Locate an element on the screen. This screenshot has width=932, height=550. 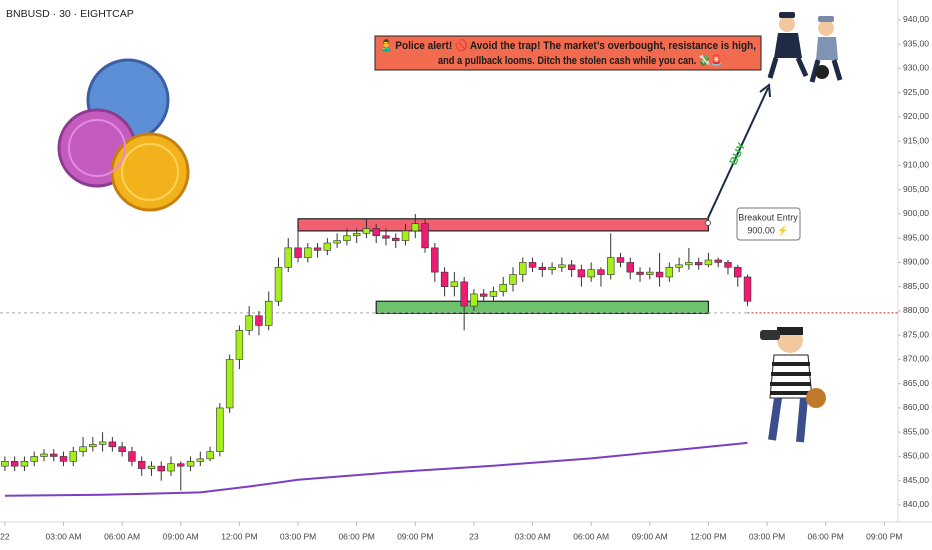
y-tick-label: 905,00 is located at coordinates (916, 189).